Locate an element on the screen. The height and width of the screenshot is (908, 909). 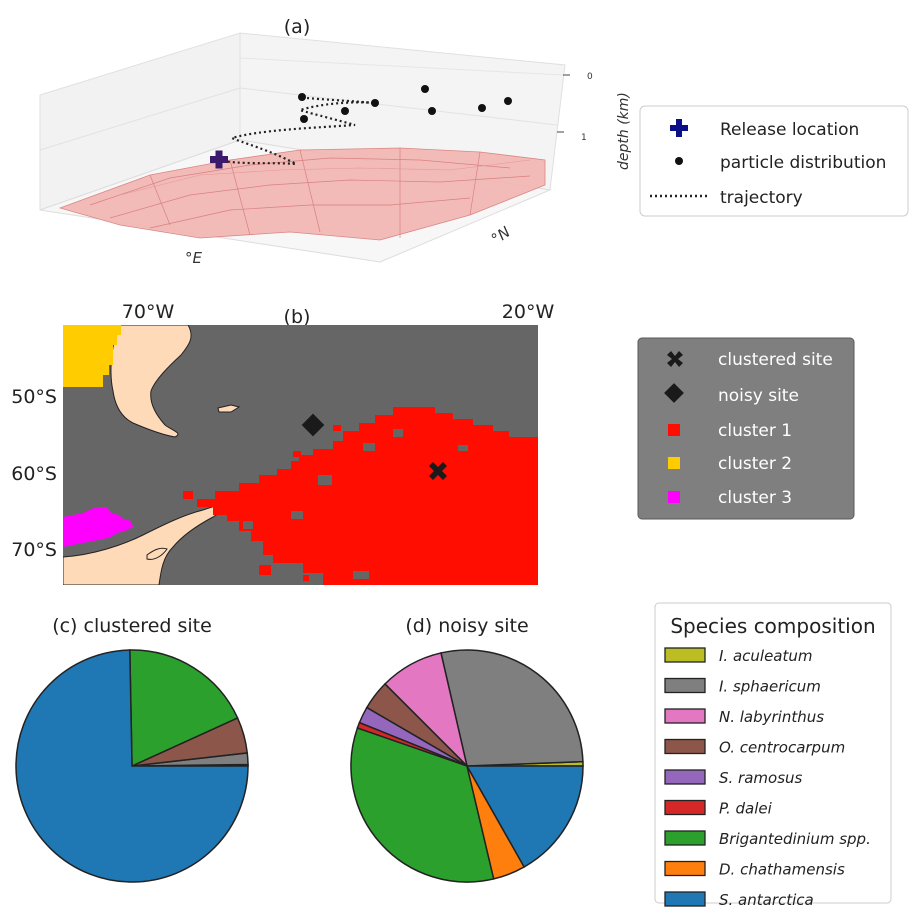
species-label: S. ramosus is located at coordinates (761, 778).